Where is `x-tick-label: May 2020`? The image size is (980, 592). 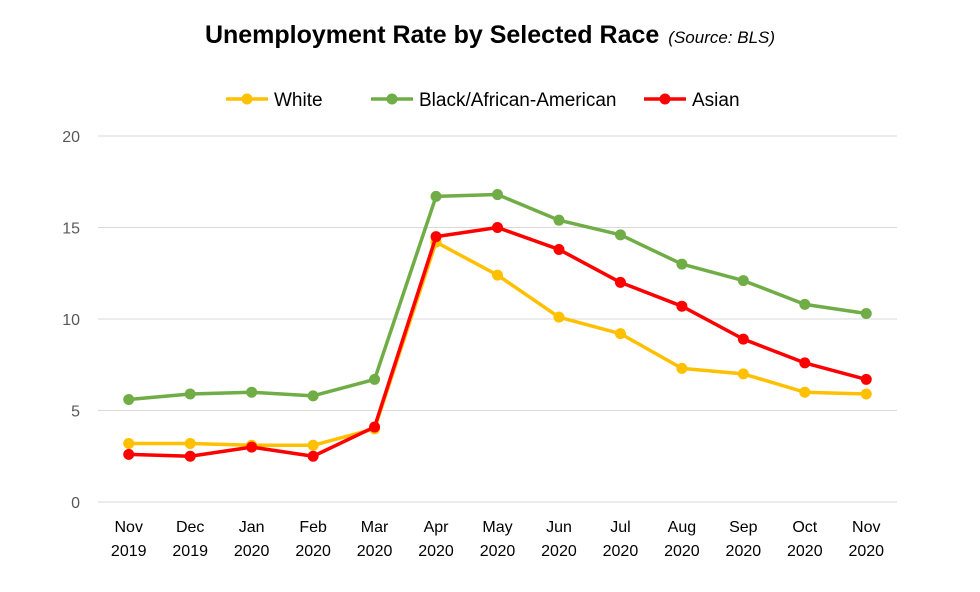 x-tick-label: May 2020 is located at coordinates (498, 539).